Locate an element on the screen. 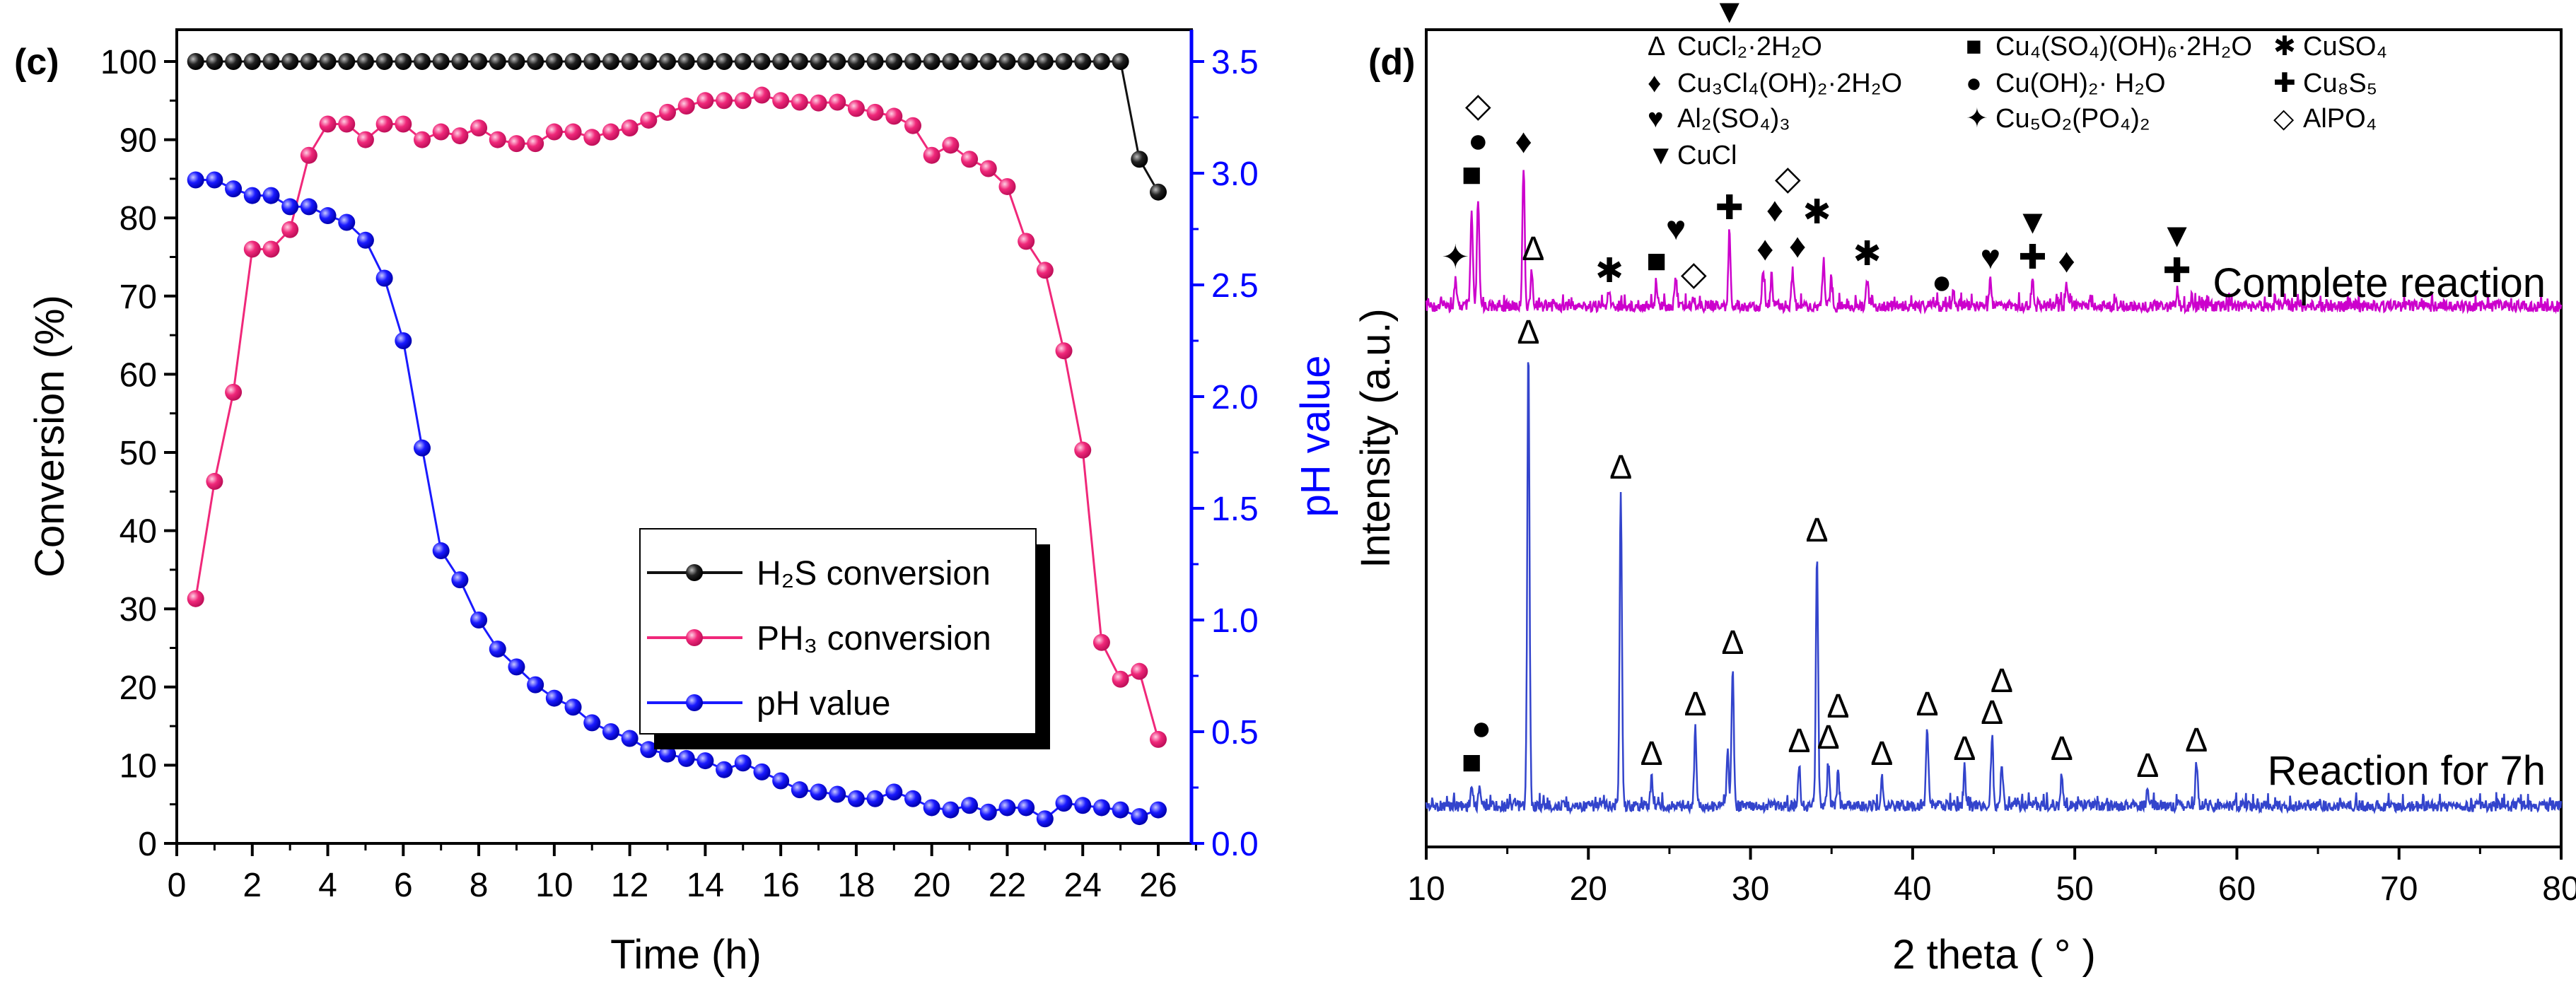  legend-marker is located at coordinates (694, 637).